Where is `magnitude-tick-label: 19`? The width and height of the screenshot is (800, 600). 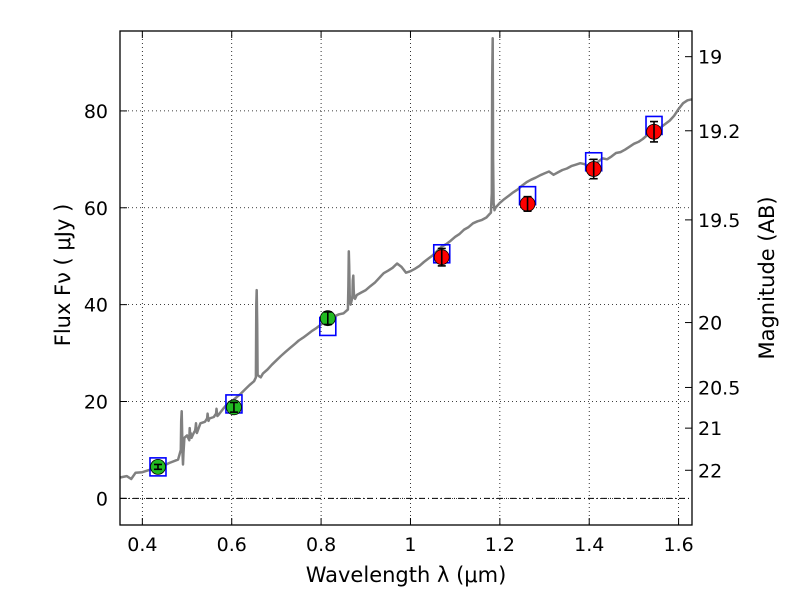 magnitude-tick-label: 19 is located at coordinates (710, 58).